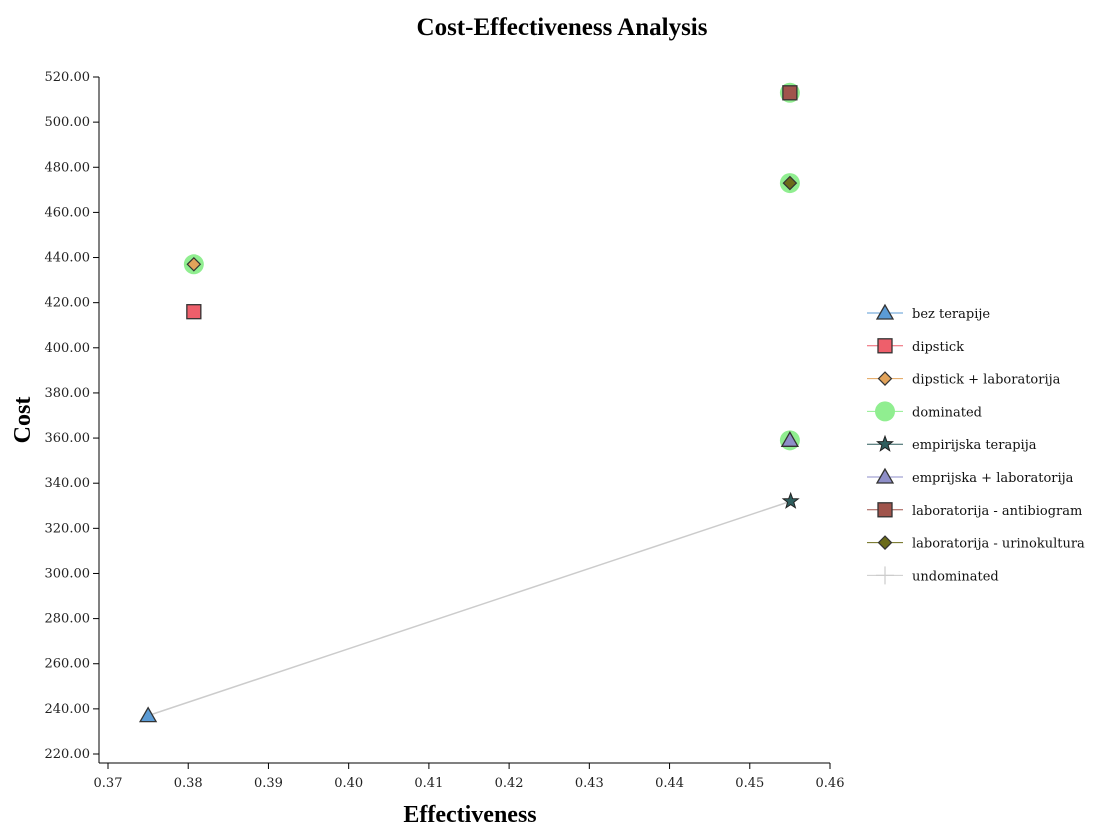  What do you see at coordinates (993, 478) in the screenshot?
I see `legend-label: emprijska + laboratorija` at bounding box center [993, 478].